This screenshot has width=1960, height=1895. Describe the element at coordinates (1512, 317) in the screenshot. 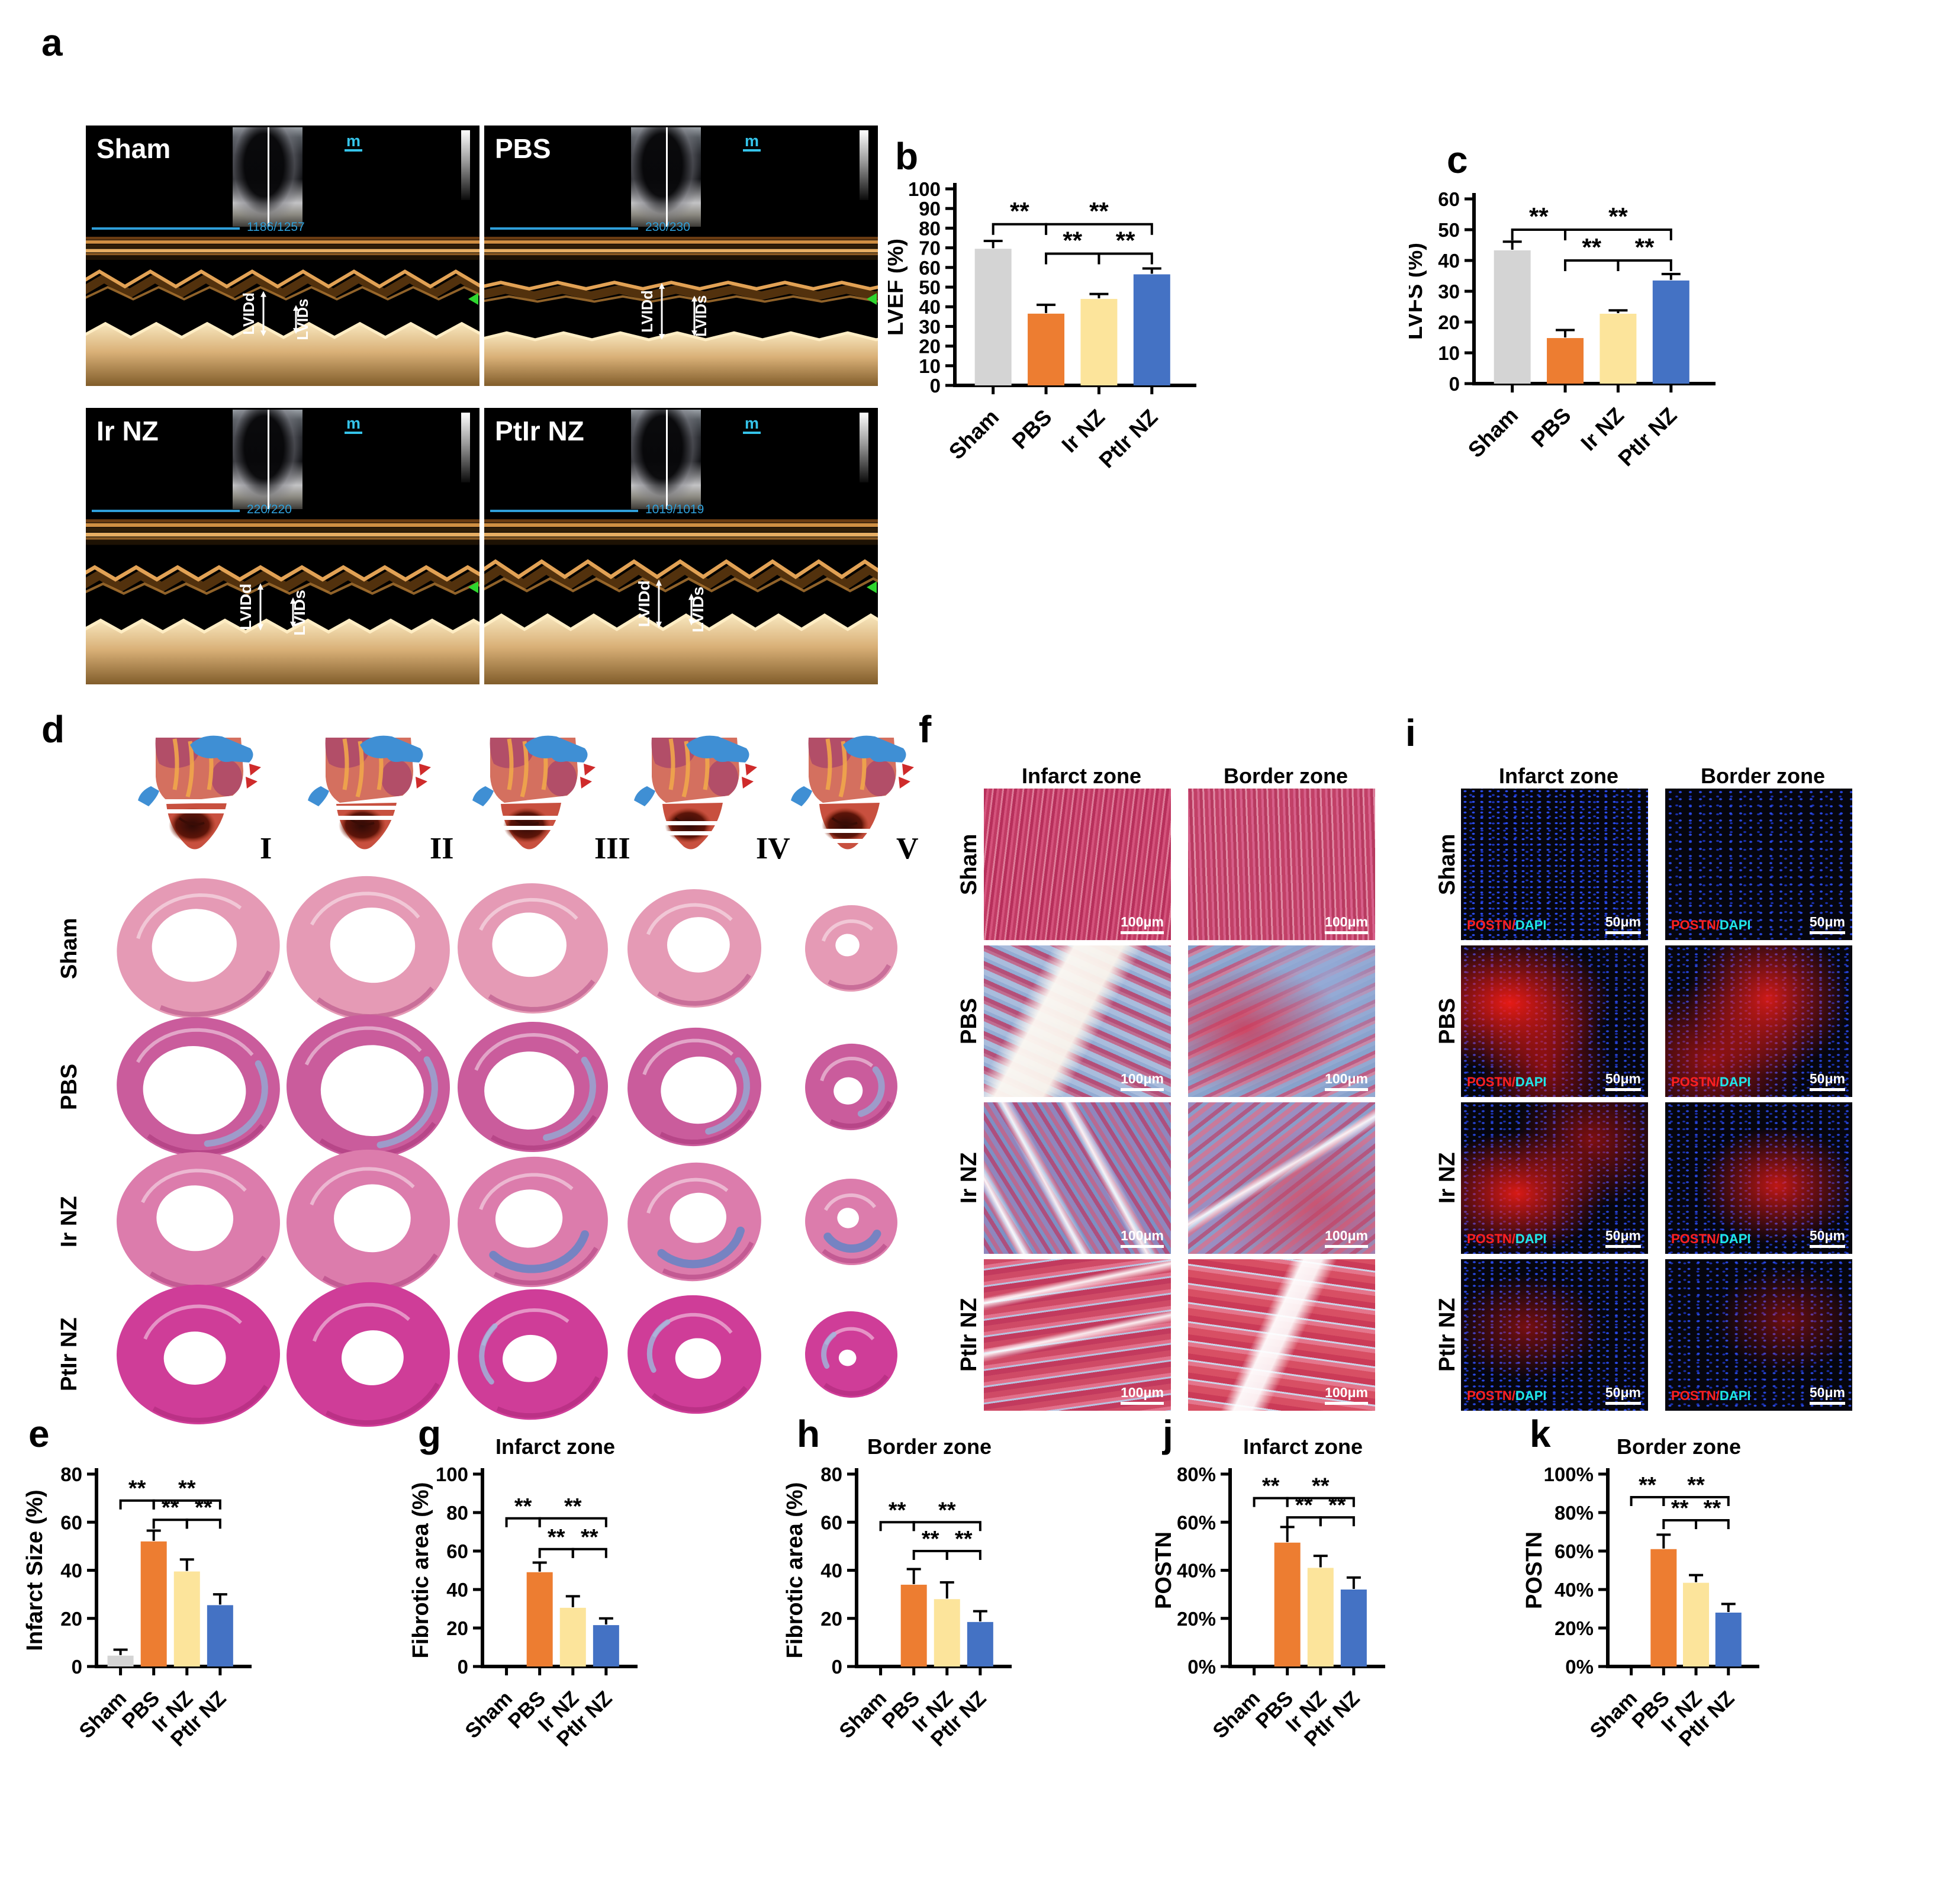

I see `bar-Sham` at that location.